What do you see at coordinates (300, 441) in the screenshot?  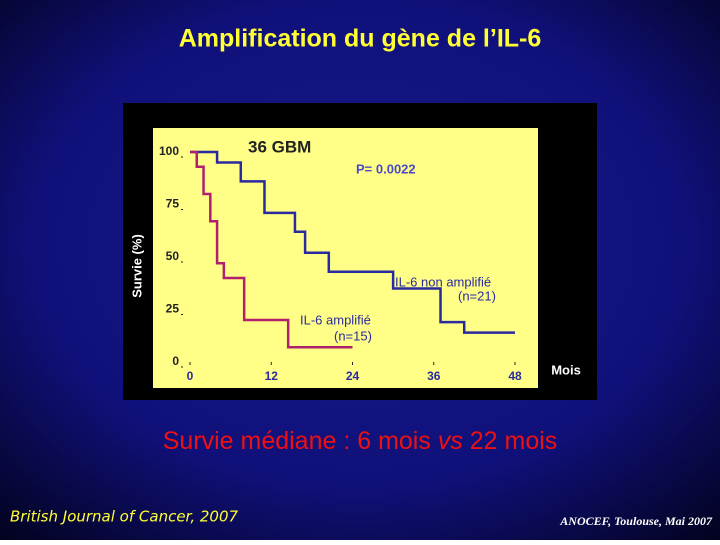 I see `subtitle-part: Survie médiane : 6 mois` at bounding box center [300, 441].